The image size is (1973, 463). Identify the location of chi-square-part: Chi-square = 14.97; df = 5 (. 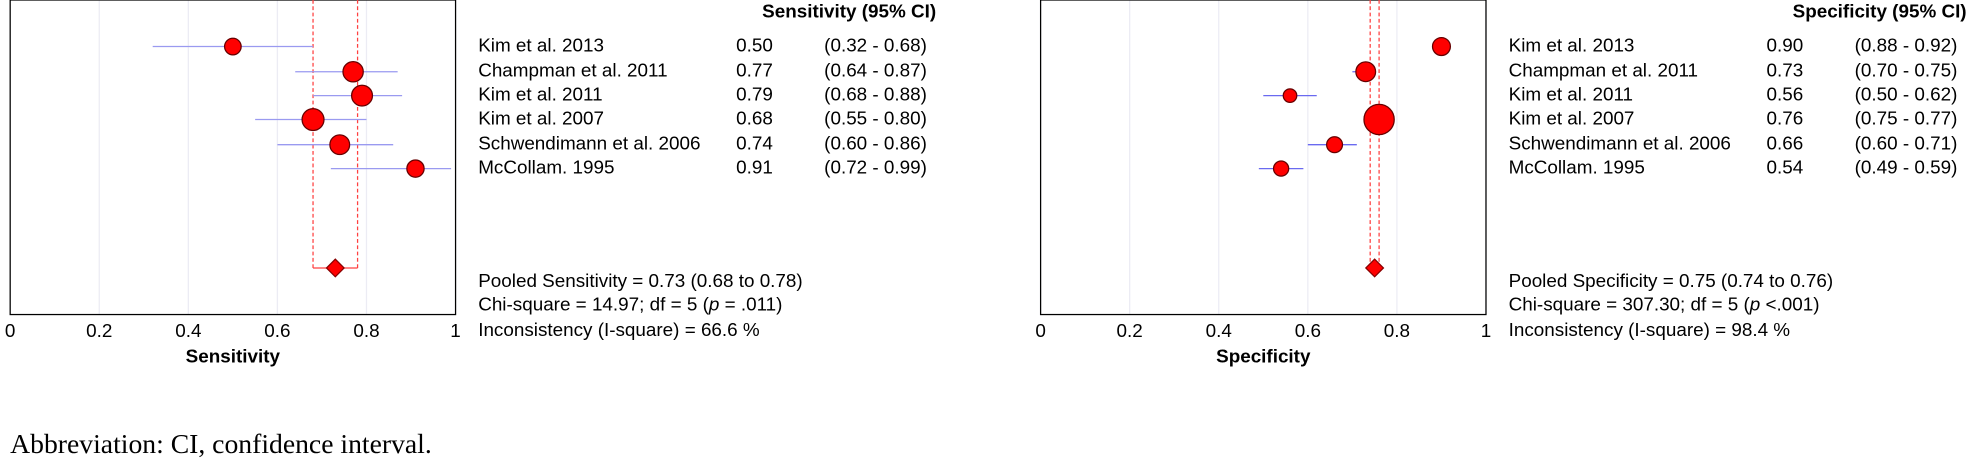
(593, 304).